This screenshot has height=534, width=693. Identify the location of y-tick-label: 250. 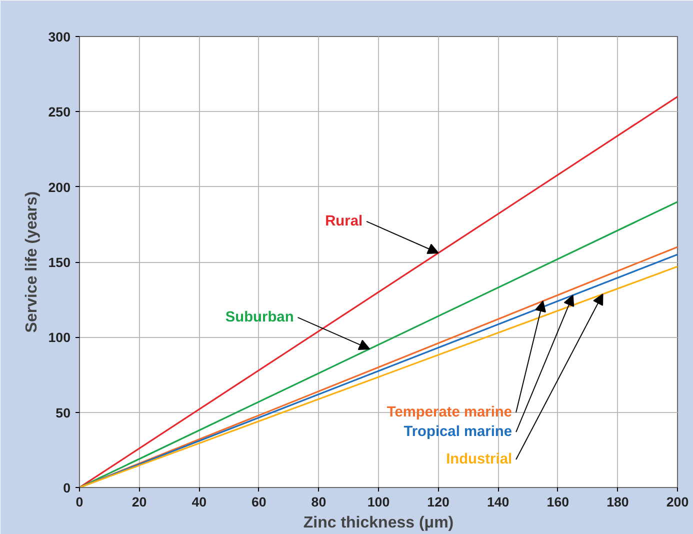
(59, 112).